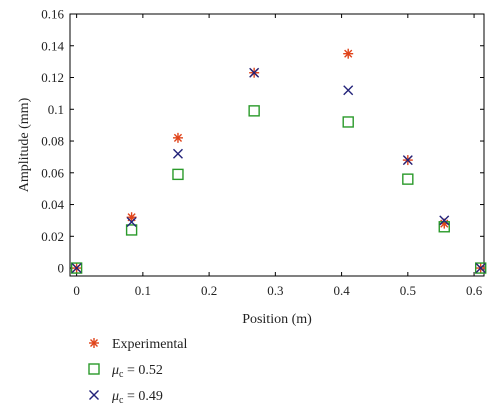 Image resolution: width=500 pixels, height=419 pixels. I want to click on legend-marker-x, so click(94, 395).